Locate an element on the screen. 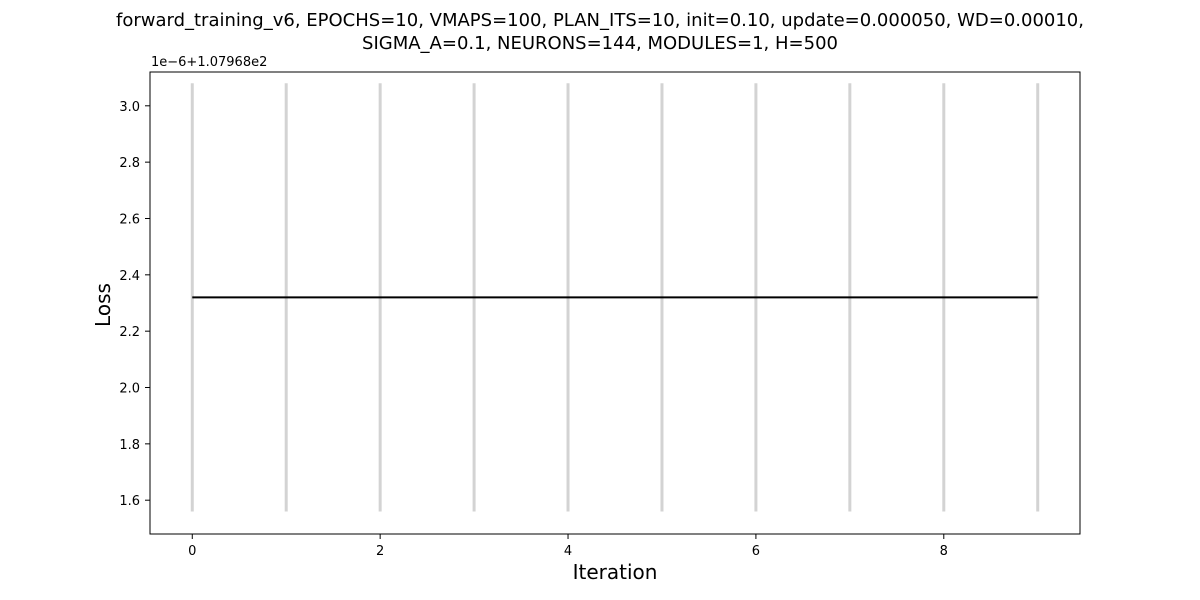  y-tick-label-4: 2.4 is located at coordinates (129, 276).